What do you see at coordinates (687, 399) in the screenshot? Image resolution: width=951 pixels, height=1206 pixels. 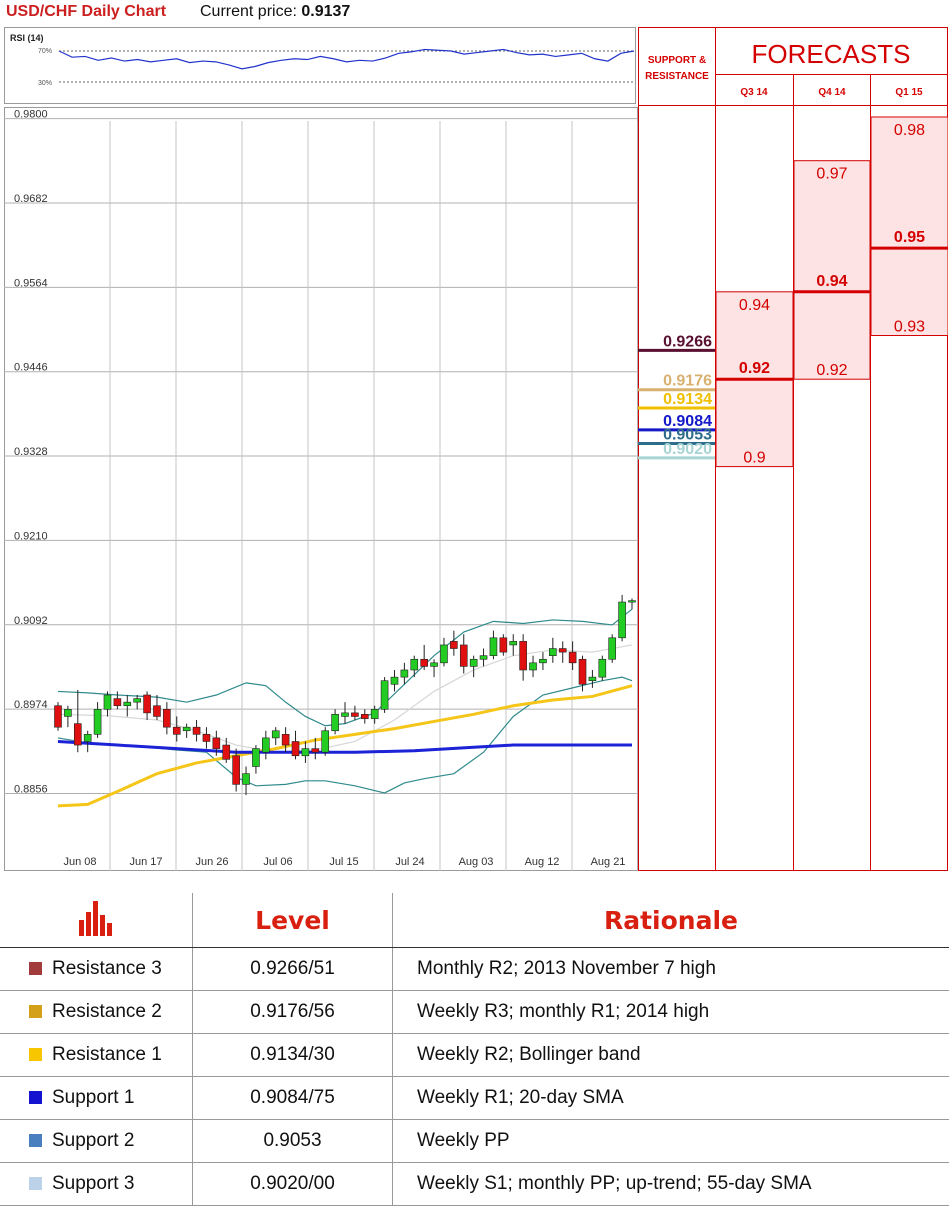 I see `sr-level-label: 0.9134` at bounding box center [687, 399].